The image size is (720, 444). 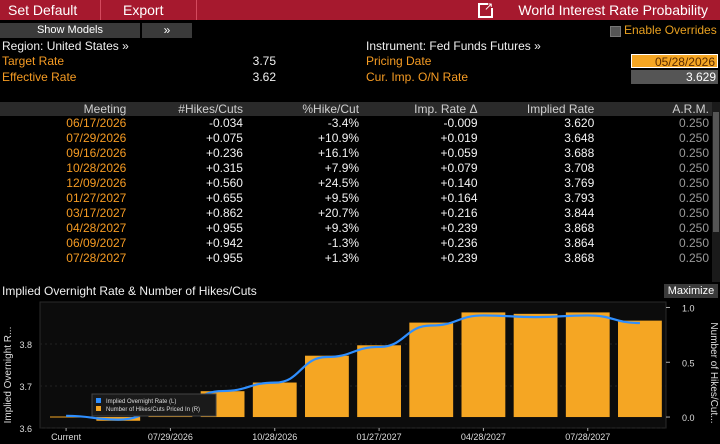 I want to click on table-row: 07/29/2026 +0.075 +10.9% +0.019 3.648 0.250, so click(x=356, y=138).